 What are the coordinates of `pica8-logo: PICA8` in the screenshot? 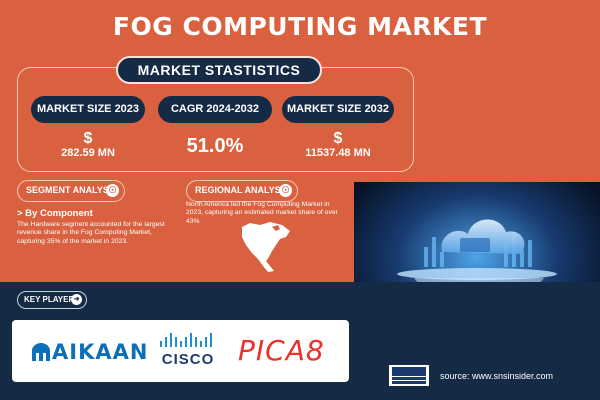 It's located at (281, 350).